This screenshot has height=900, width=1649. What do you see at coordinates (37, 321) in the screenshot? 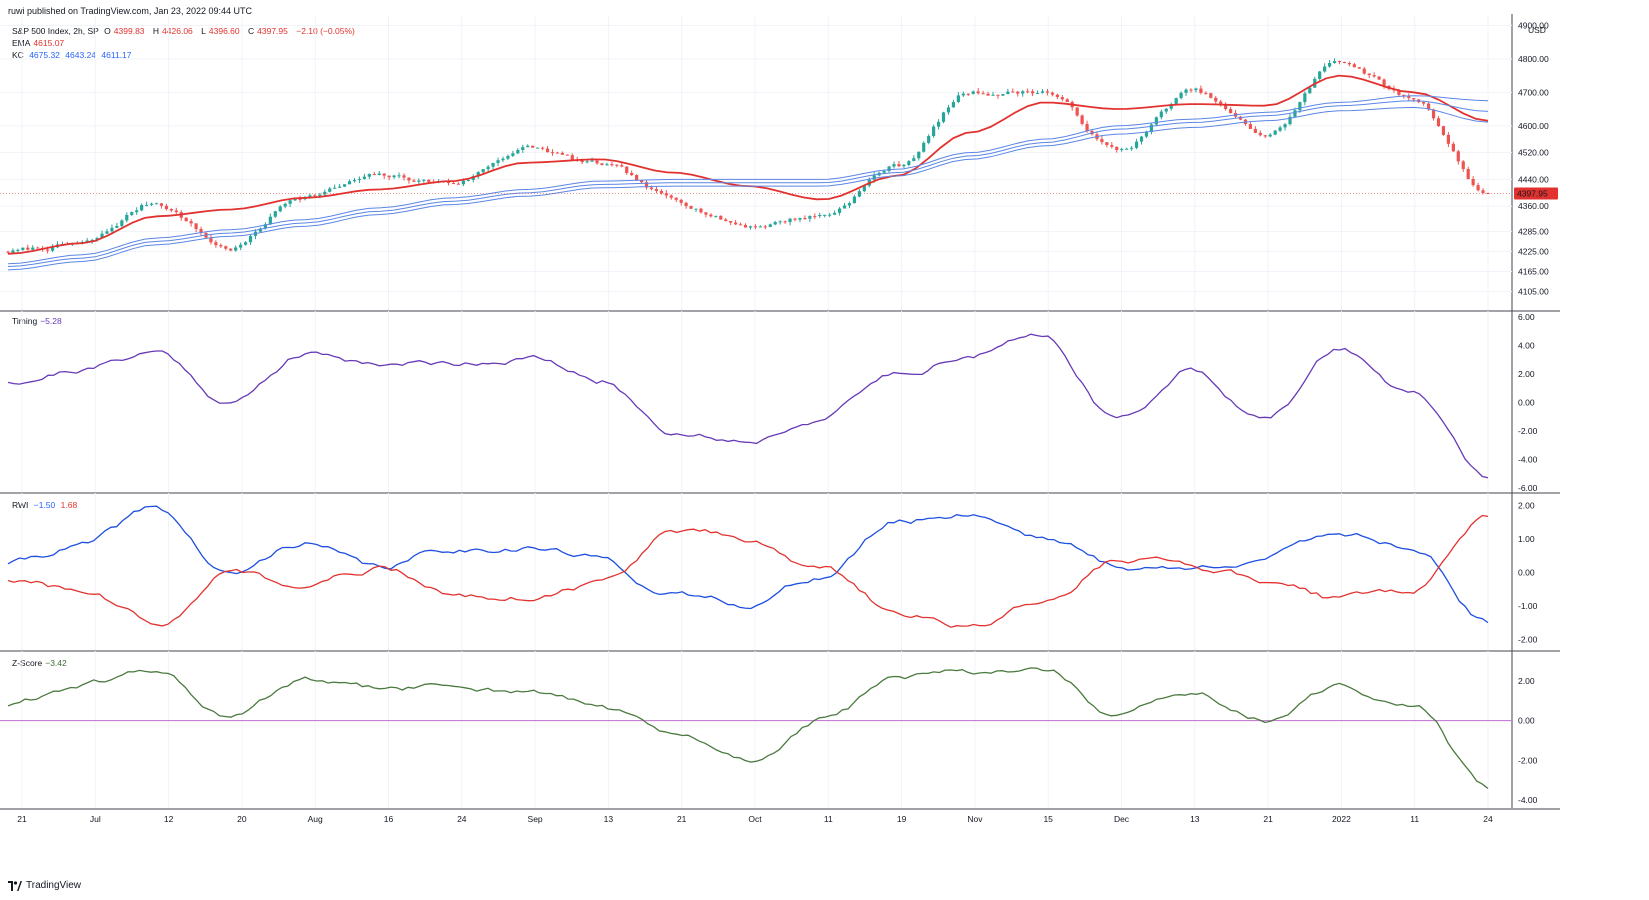
I see `timing-legend: Timing −5.28` at bounding box center [37, 321].